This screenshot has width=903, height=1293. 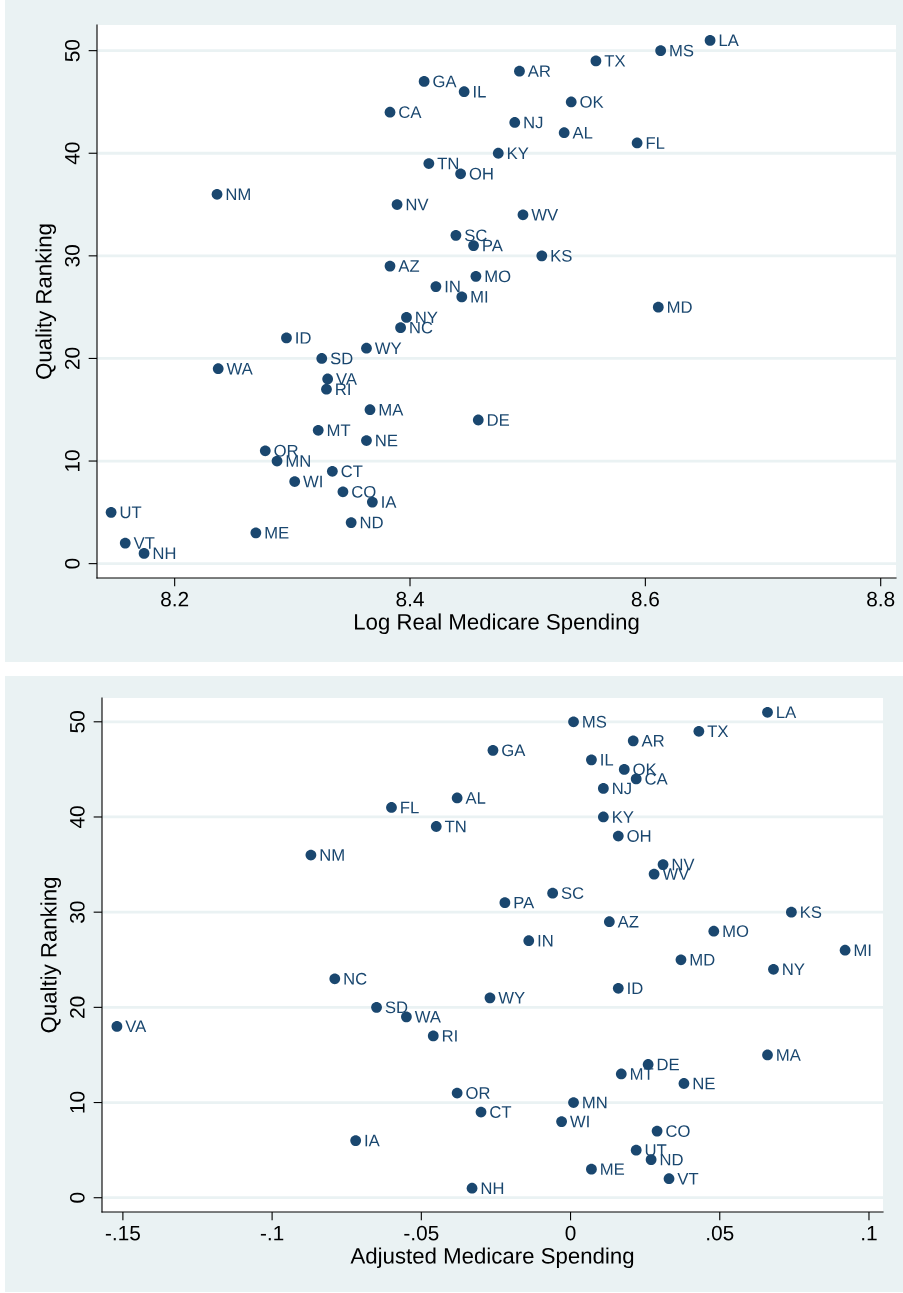 I want to click on y-axis-title: Qualtiy Ranking, so click(x=51, y=955).